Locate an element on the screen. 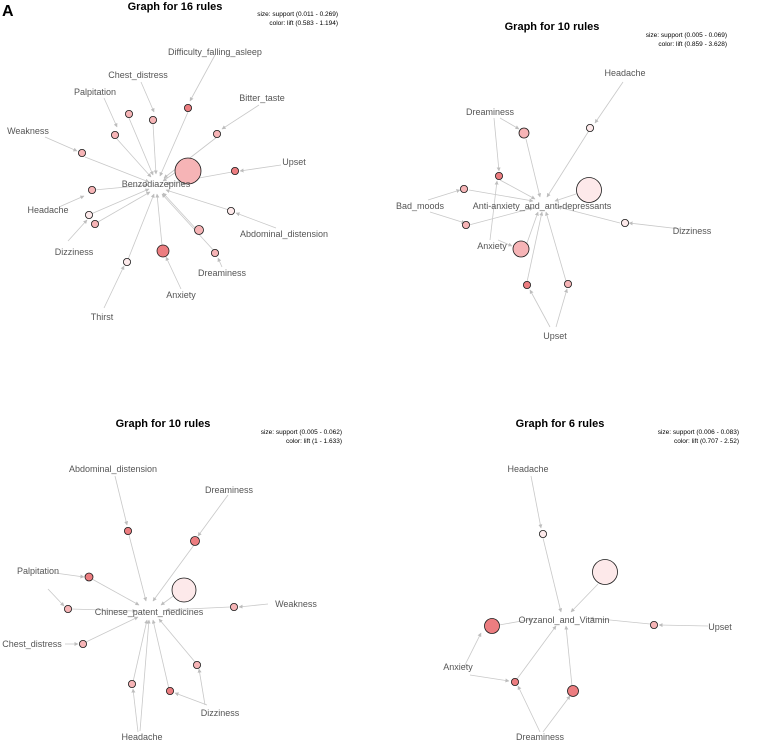 This screenshot has height=740, width=768. graph-3-label: Abdominal_distension is located at coordinates (113, 469).